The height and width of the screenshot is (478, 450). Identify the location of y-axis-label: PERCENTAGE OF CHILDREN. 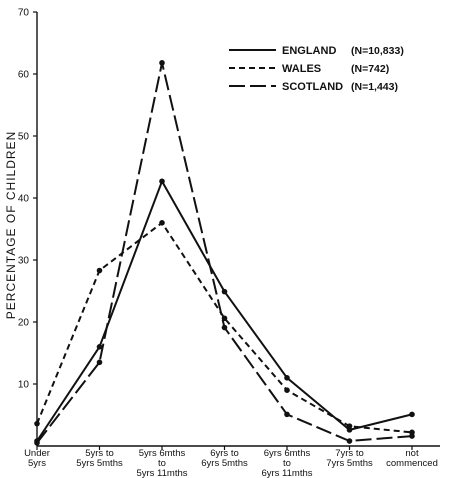
(11, 225).